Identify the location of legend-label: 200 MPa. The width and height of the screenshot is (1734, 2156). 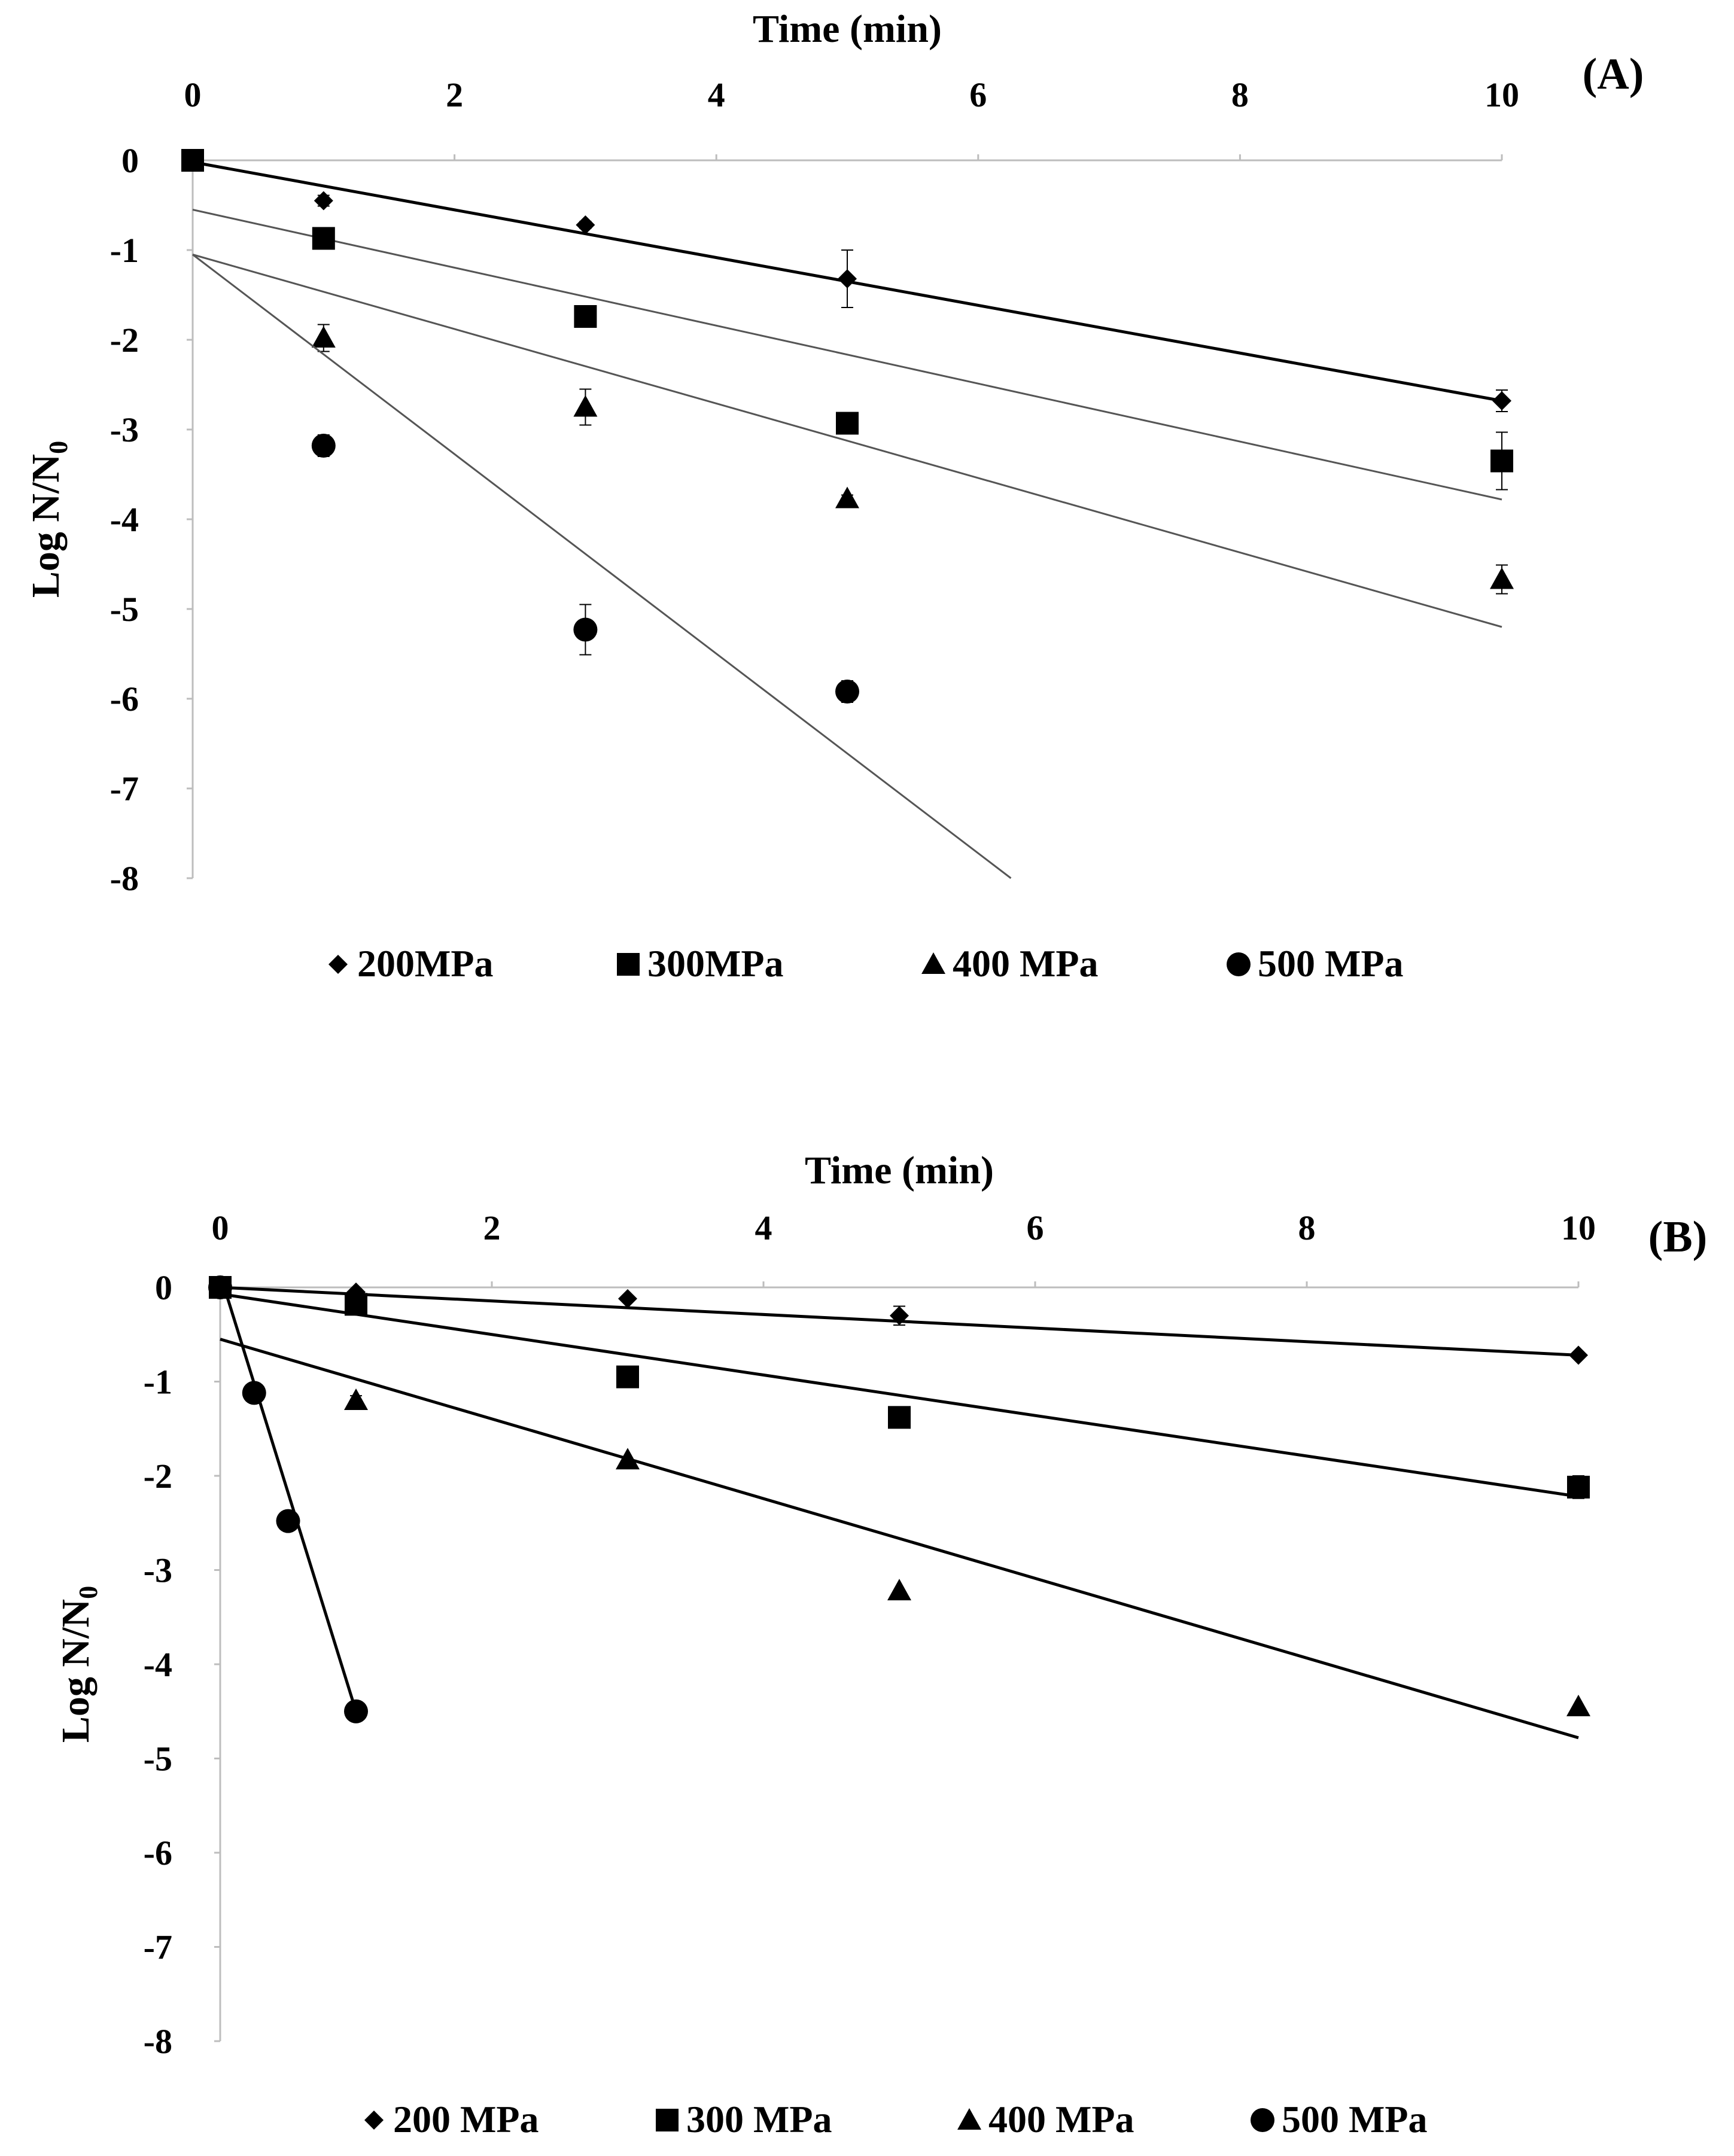
(466, 2119).